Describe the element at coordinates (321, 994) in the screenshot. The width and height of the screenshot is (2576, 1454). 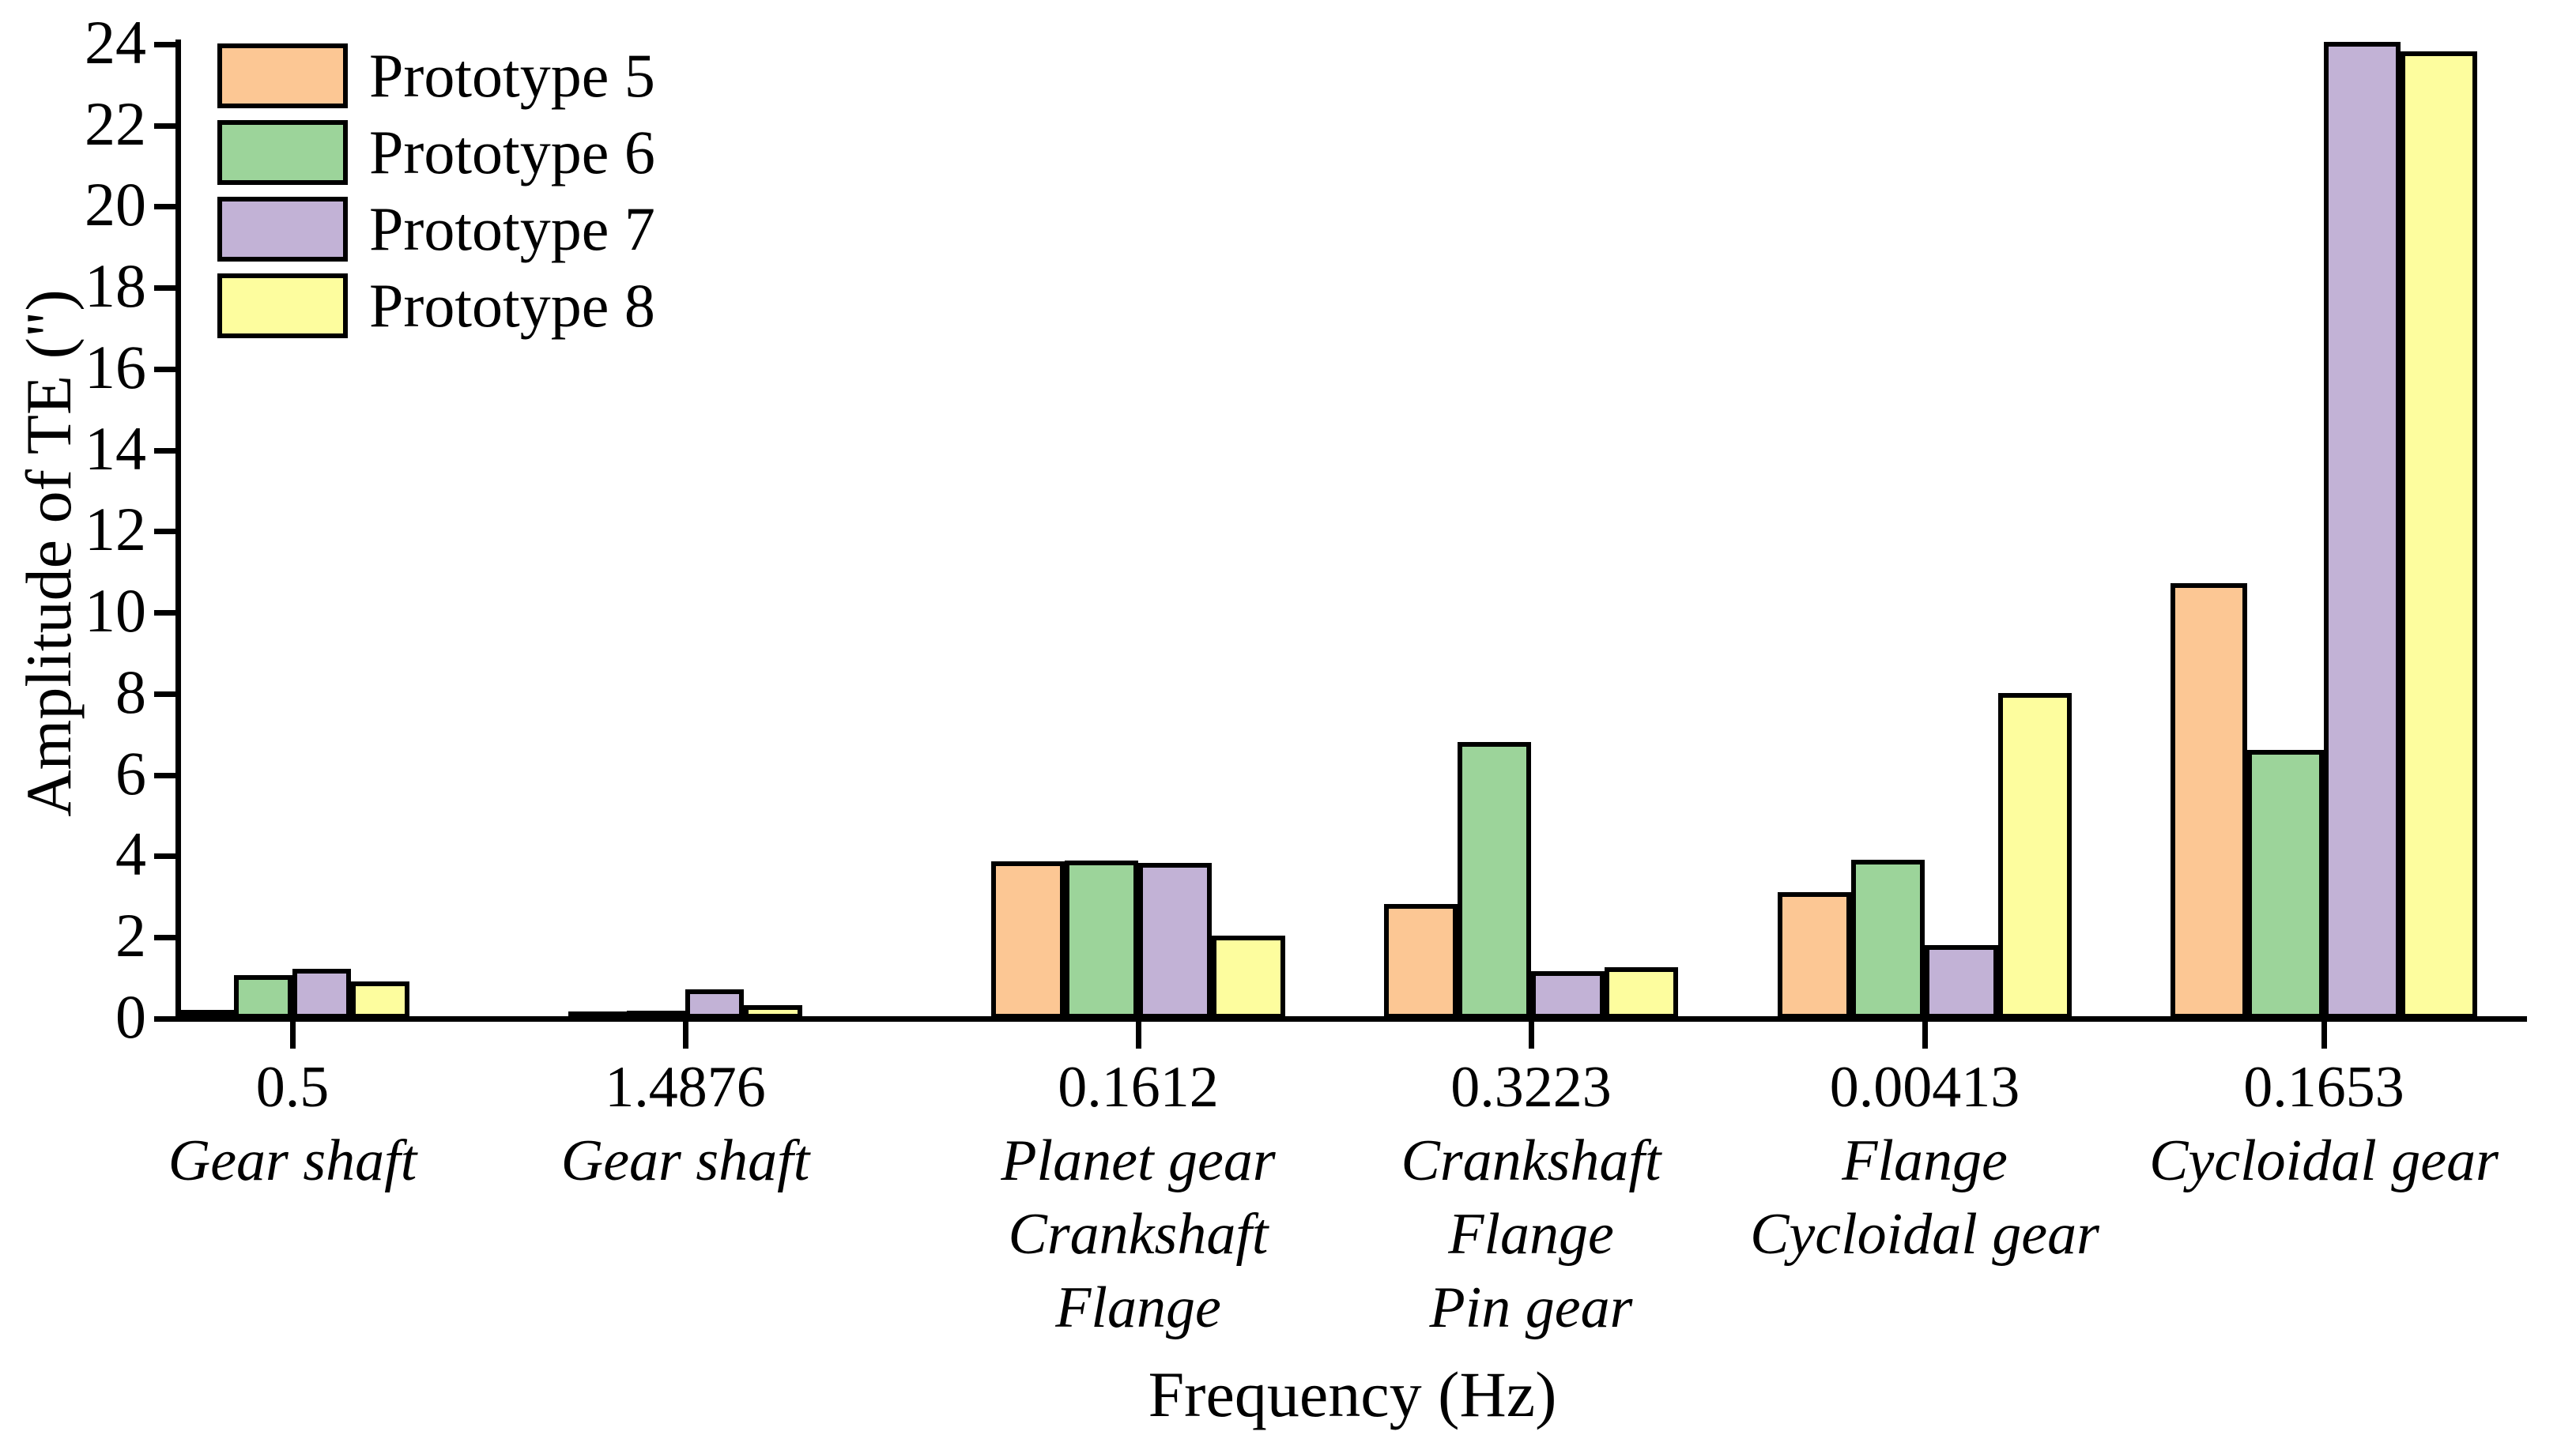
I see `bar-prototype7-group1` at that location.